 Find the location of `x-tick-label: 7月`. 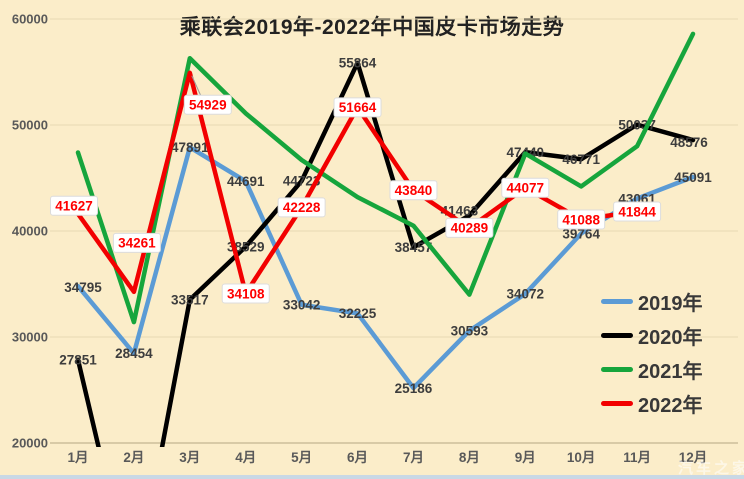

x-tick-label: 7月 is located at coordinates (413, 457).